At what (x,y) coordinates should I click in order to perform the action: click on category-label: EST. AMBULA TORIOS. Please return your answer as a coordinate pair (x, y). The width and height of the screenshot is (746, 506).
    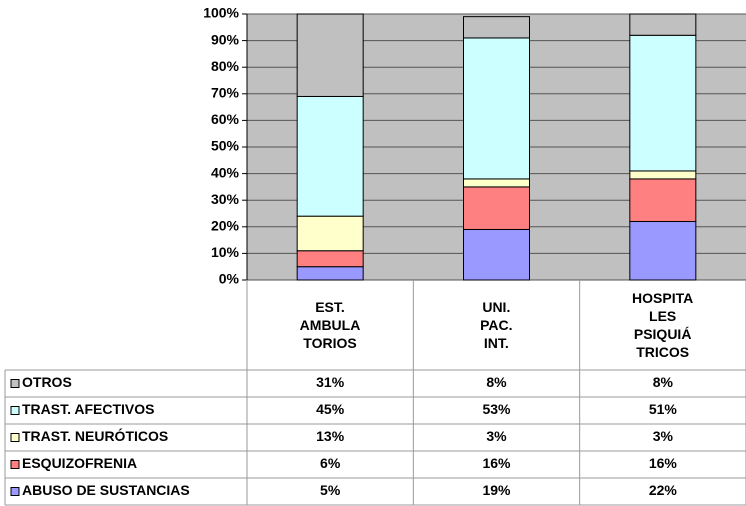
    Looking at the image, I should click on (330, 325).